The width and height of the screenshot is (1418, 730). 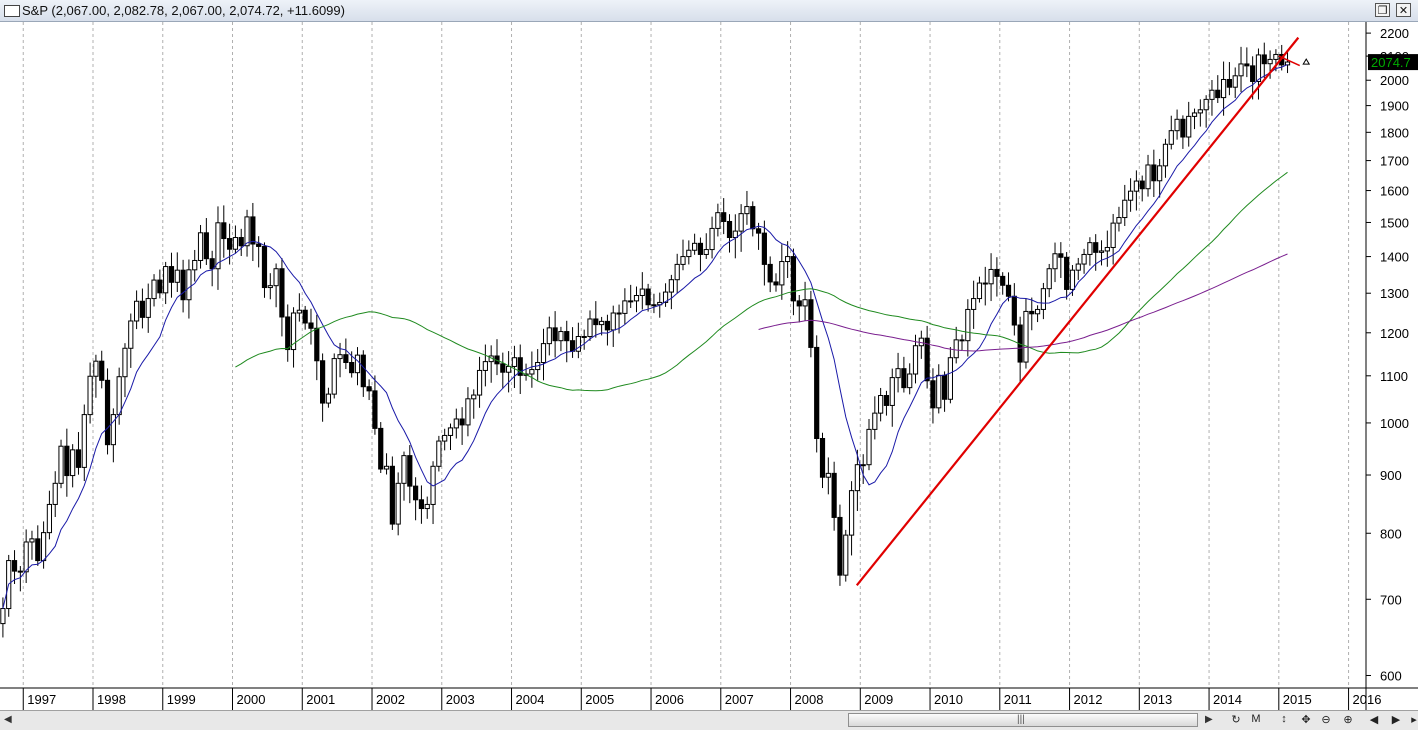 What do you see at coordinates (1396, 720) in the screenshot?
I see `scroll-right-icon: ▶` at bounding box center [1396, 720].